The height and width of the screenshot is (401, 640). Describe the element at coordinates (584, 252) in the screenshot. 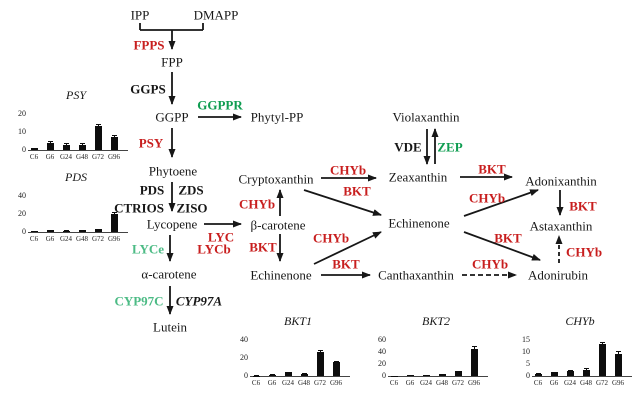

I see `enzyme-chyb-adonirub-astax: CHYb` at that location.